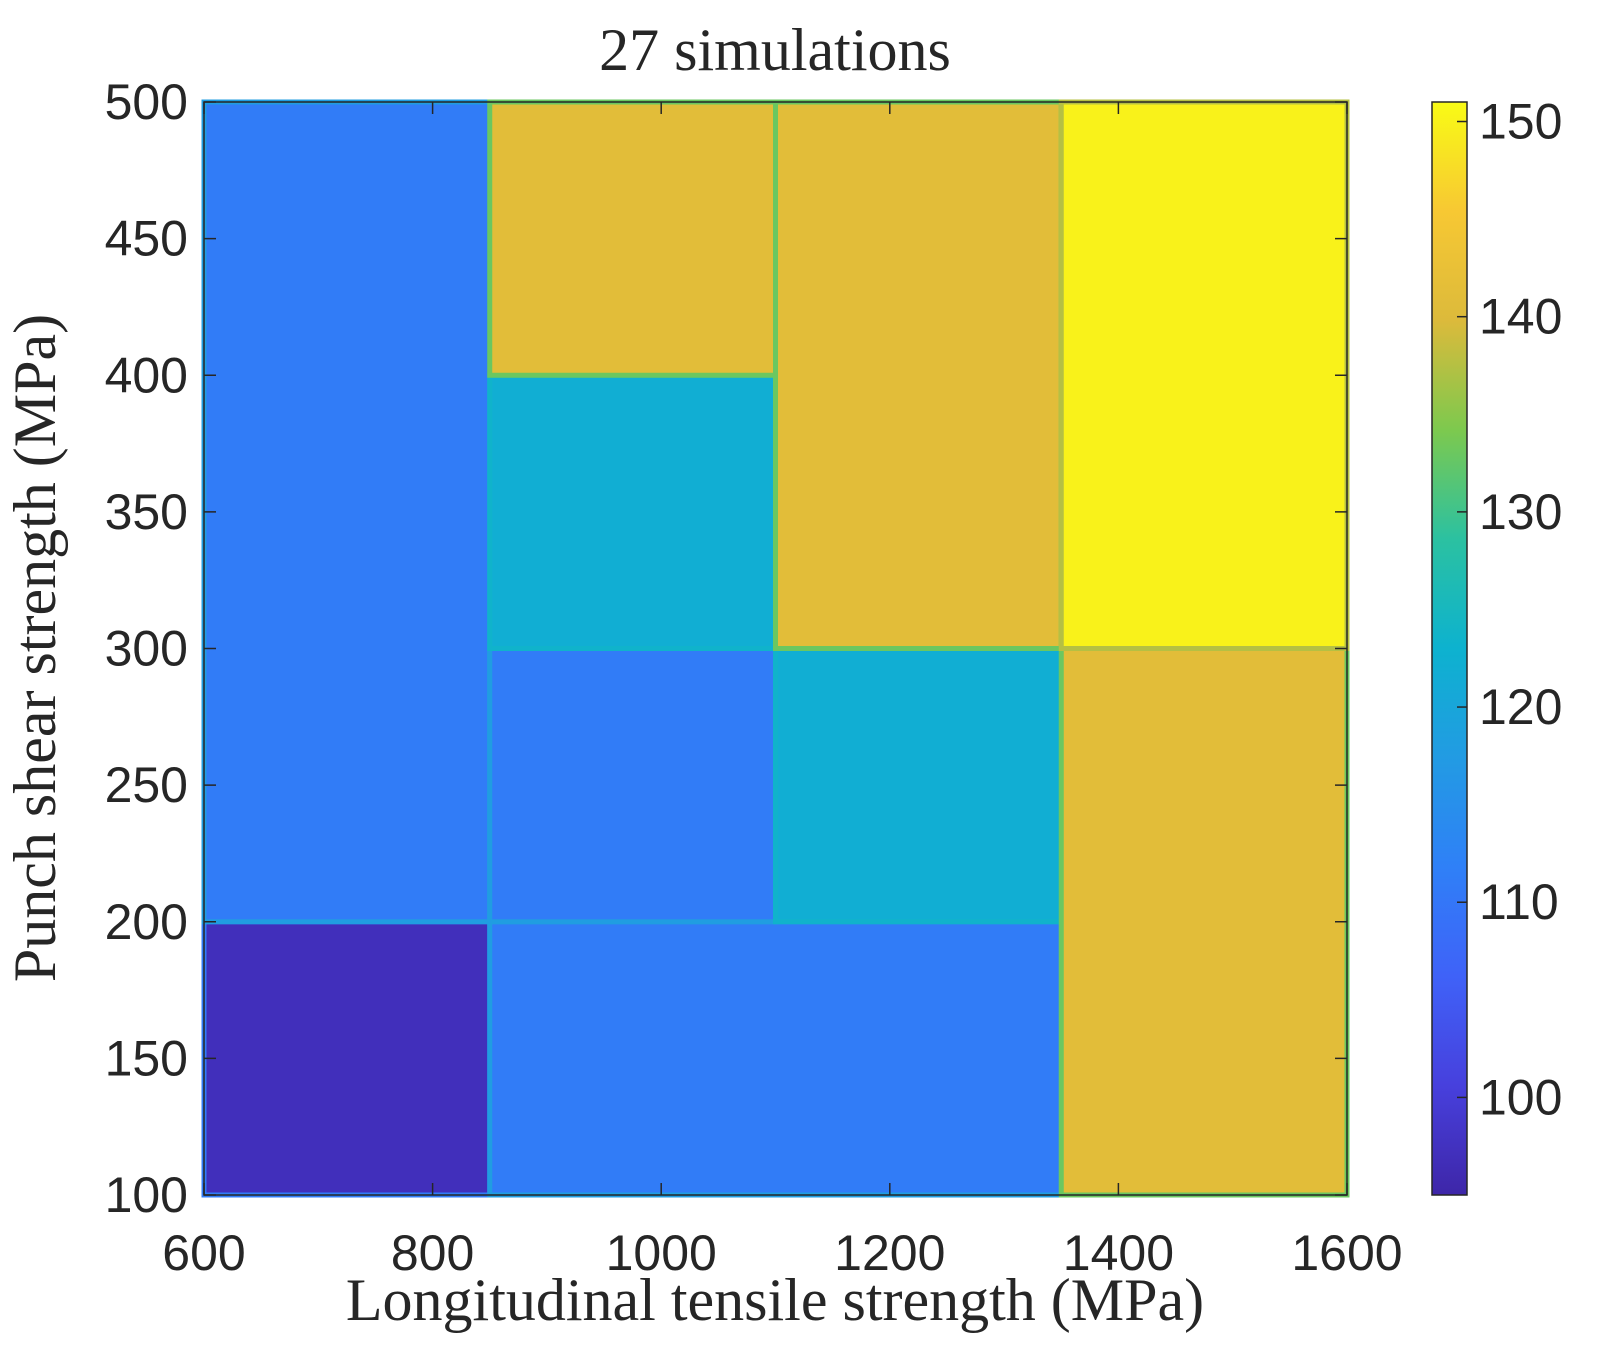 Image resolution: width=1622 pixels, height=1346 pixels. I want to click on colorbar-tick-label: 120, so click(1520, 707).